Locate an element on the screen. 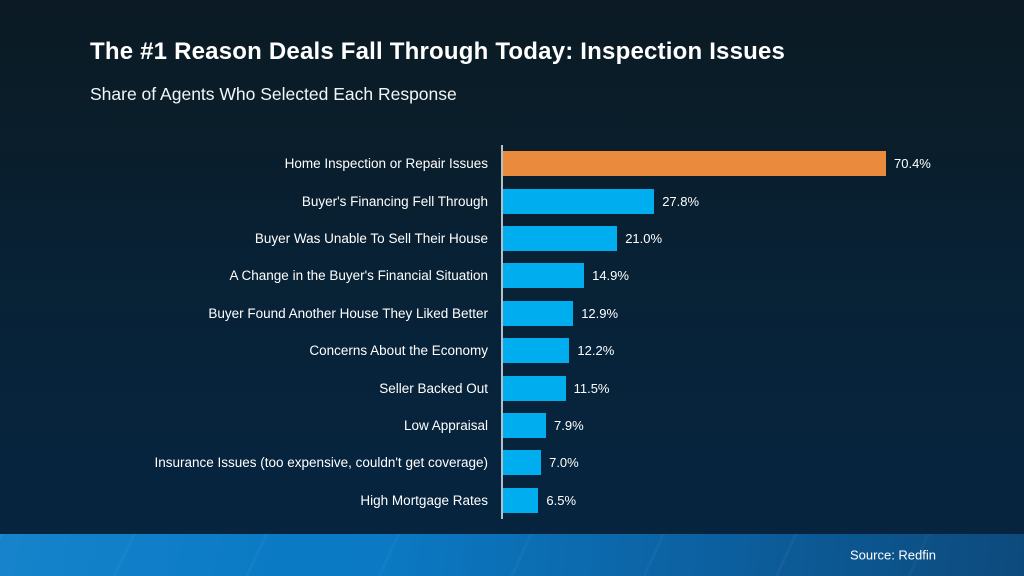 Image resolution: width=1024 pixels, height=576 pixels. category-label: Seller Backed Out is located at coordinates (433, 388).